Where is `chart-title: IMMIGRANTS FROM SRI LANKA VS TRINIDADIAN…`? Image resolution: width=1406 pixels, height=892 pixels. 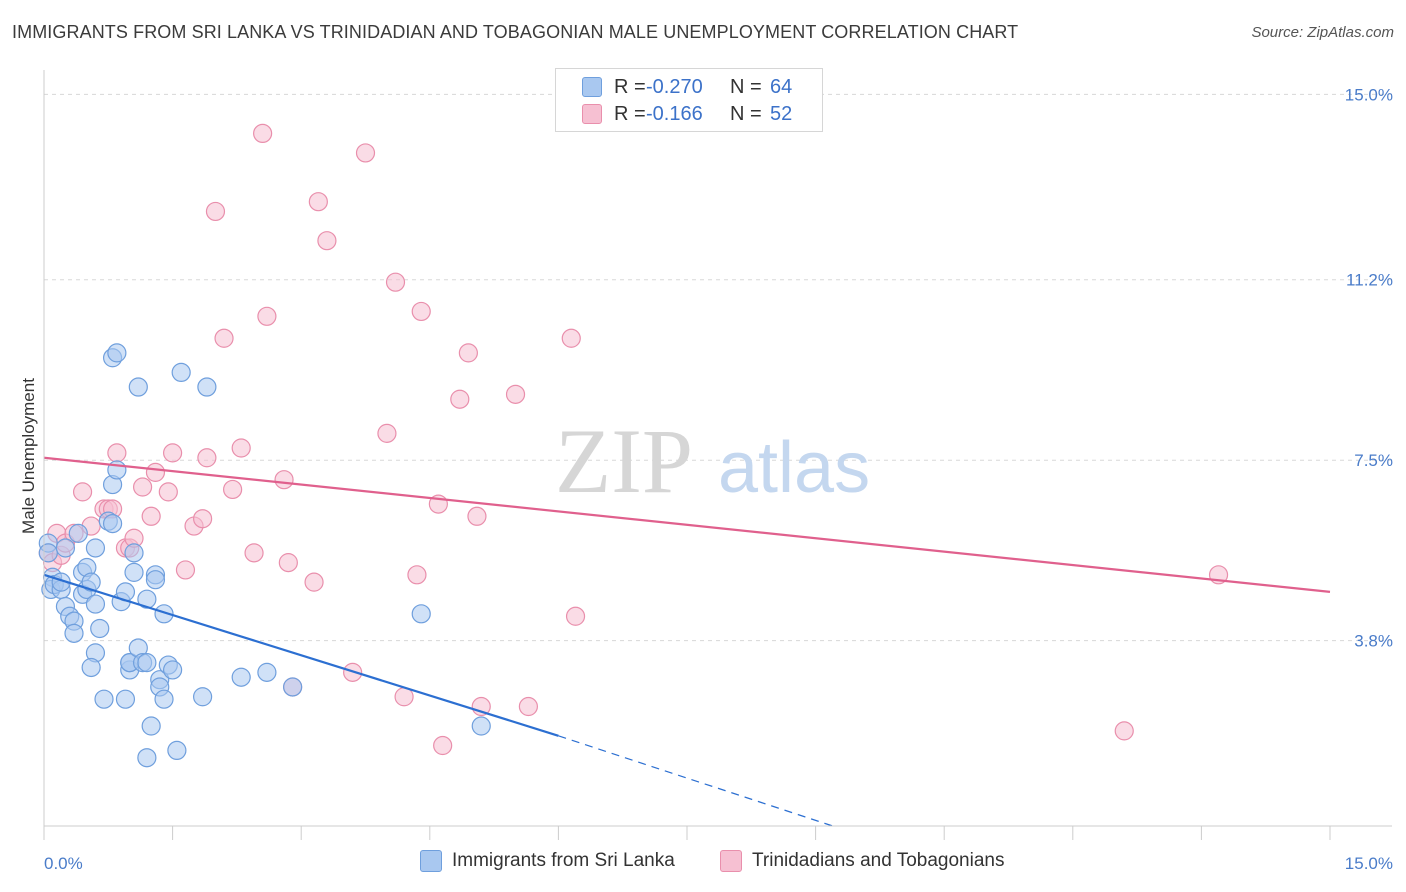 chart-title: IMMIGRANTS FROM SRI LANKA VS TRINIDADIAN… is located at coordinates (515, 32).